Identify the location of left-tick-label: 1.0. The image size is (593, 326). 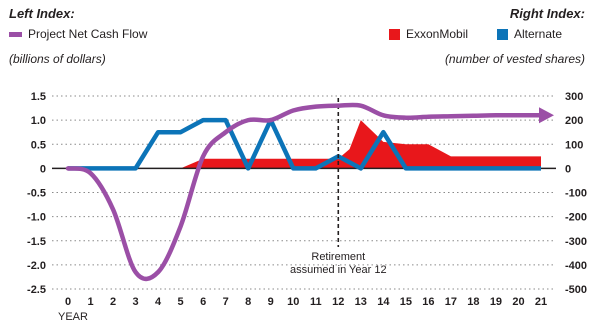
(38, 121).